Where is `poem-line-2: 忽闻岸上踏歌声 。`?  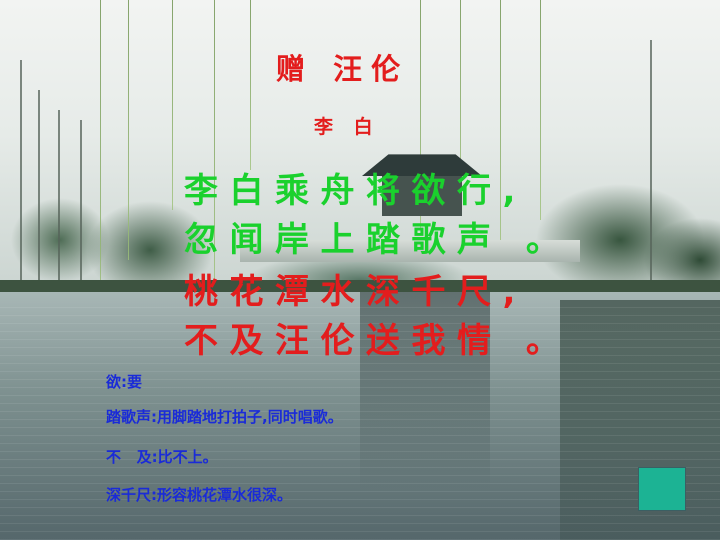 poem-line-2: 忽闻岸上踏歌声 。 is located at coordinates (378, 240).